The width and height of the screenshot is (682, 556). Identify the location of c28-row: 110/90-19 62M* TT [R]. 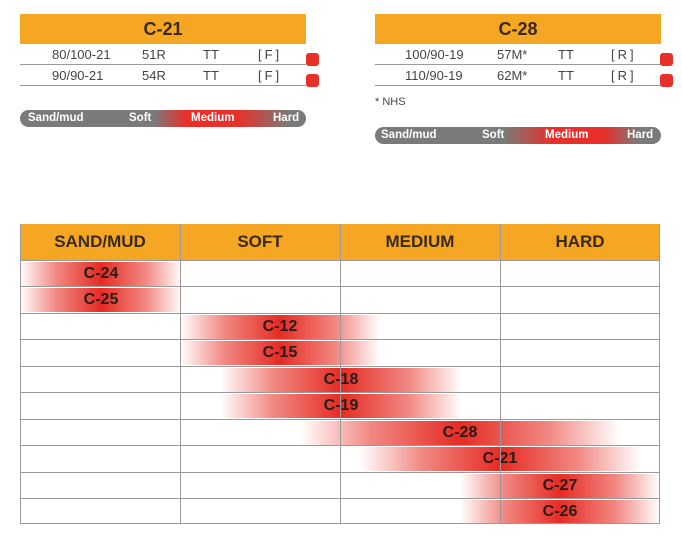
(518, 75).